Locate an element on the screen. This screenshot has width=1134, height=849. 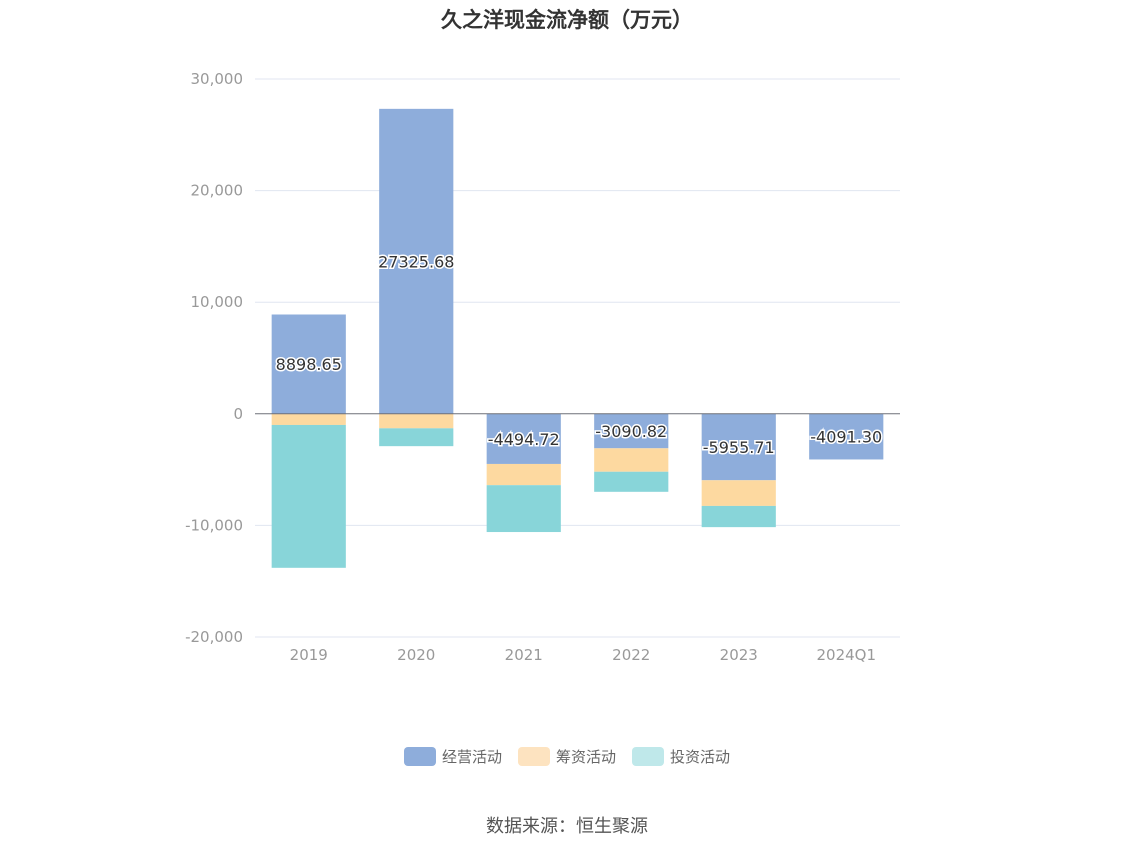
x-tick-label: 2022 is located at coordinates (631, 655).